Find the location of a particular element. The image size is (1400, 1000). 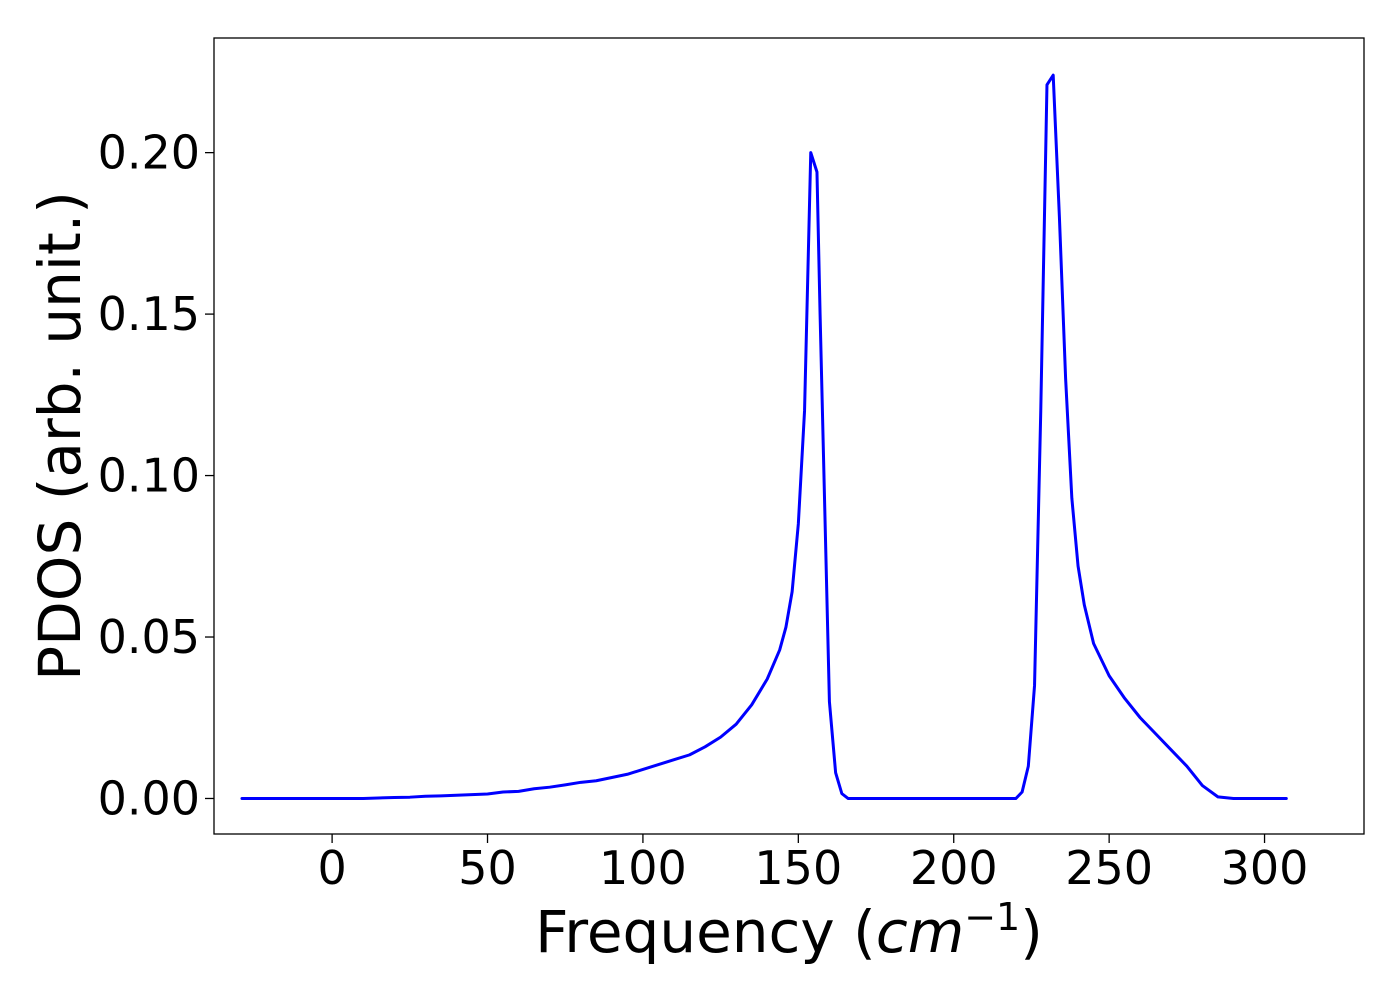

x-axis-label: Frequency (cm−1) is located at coordinates (789, 930).